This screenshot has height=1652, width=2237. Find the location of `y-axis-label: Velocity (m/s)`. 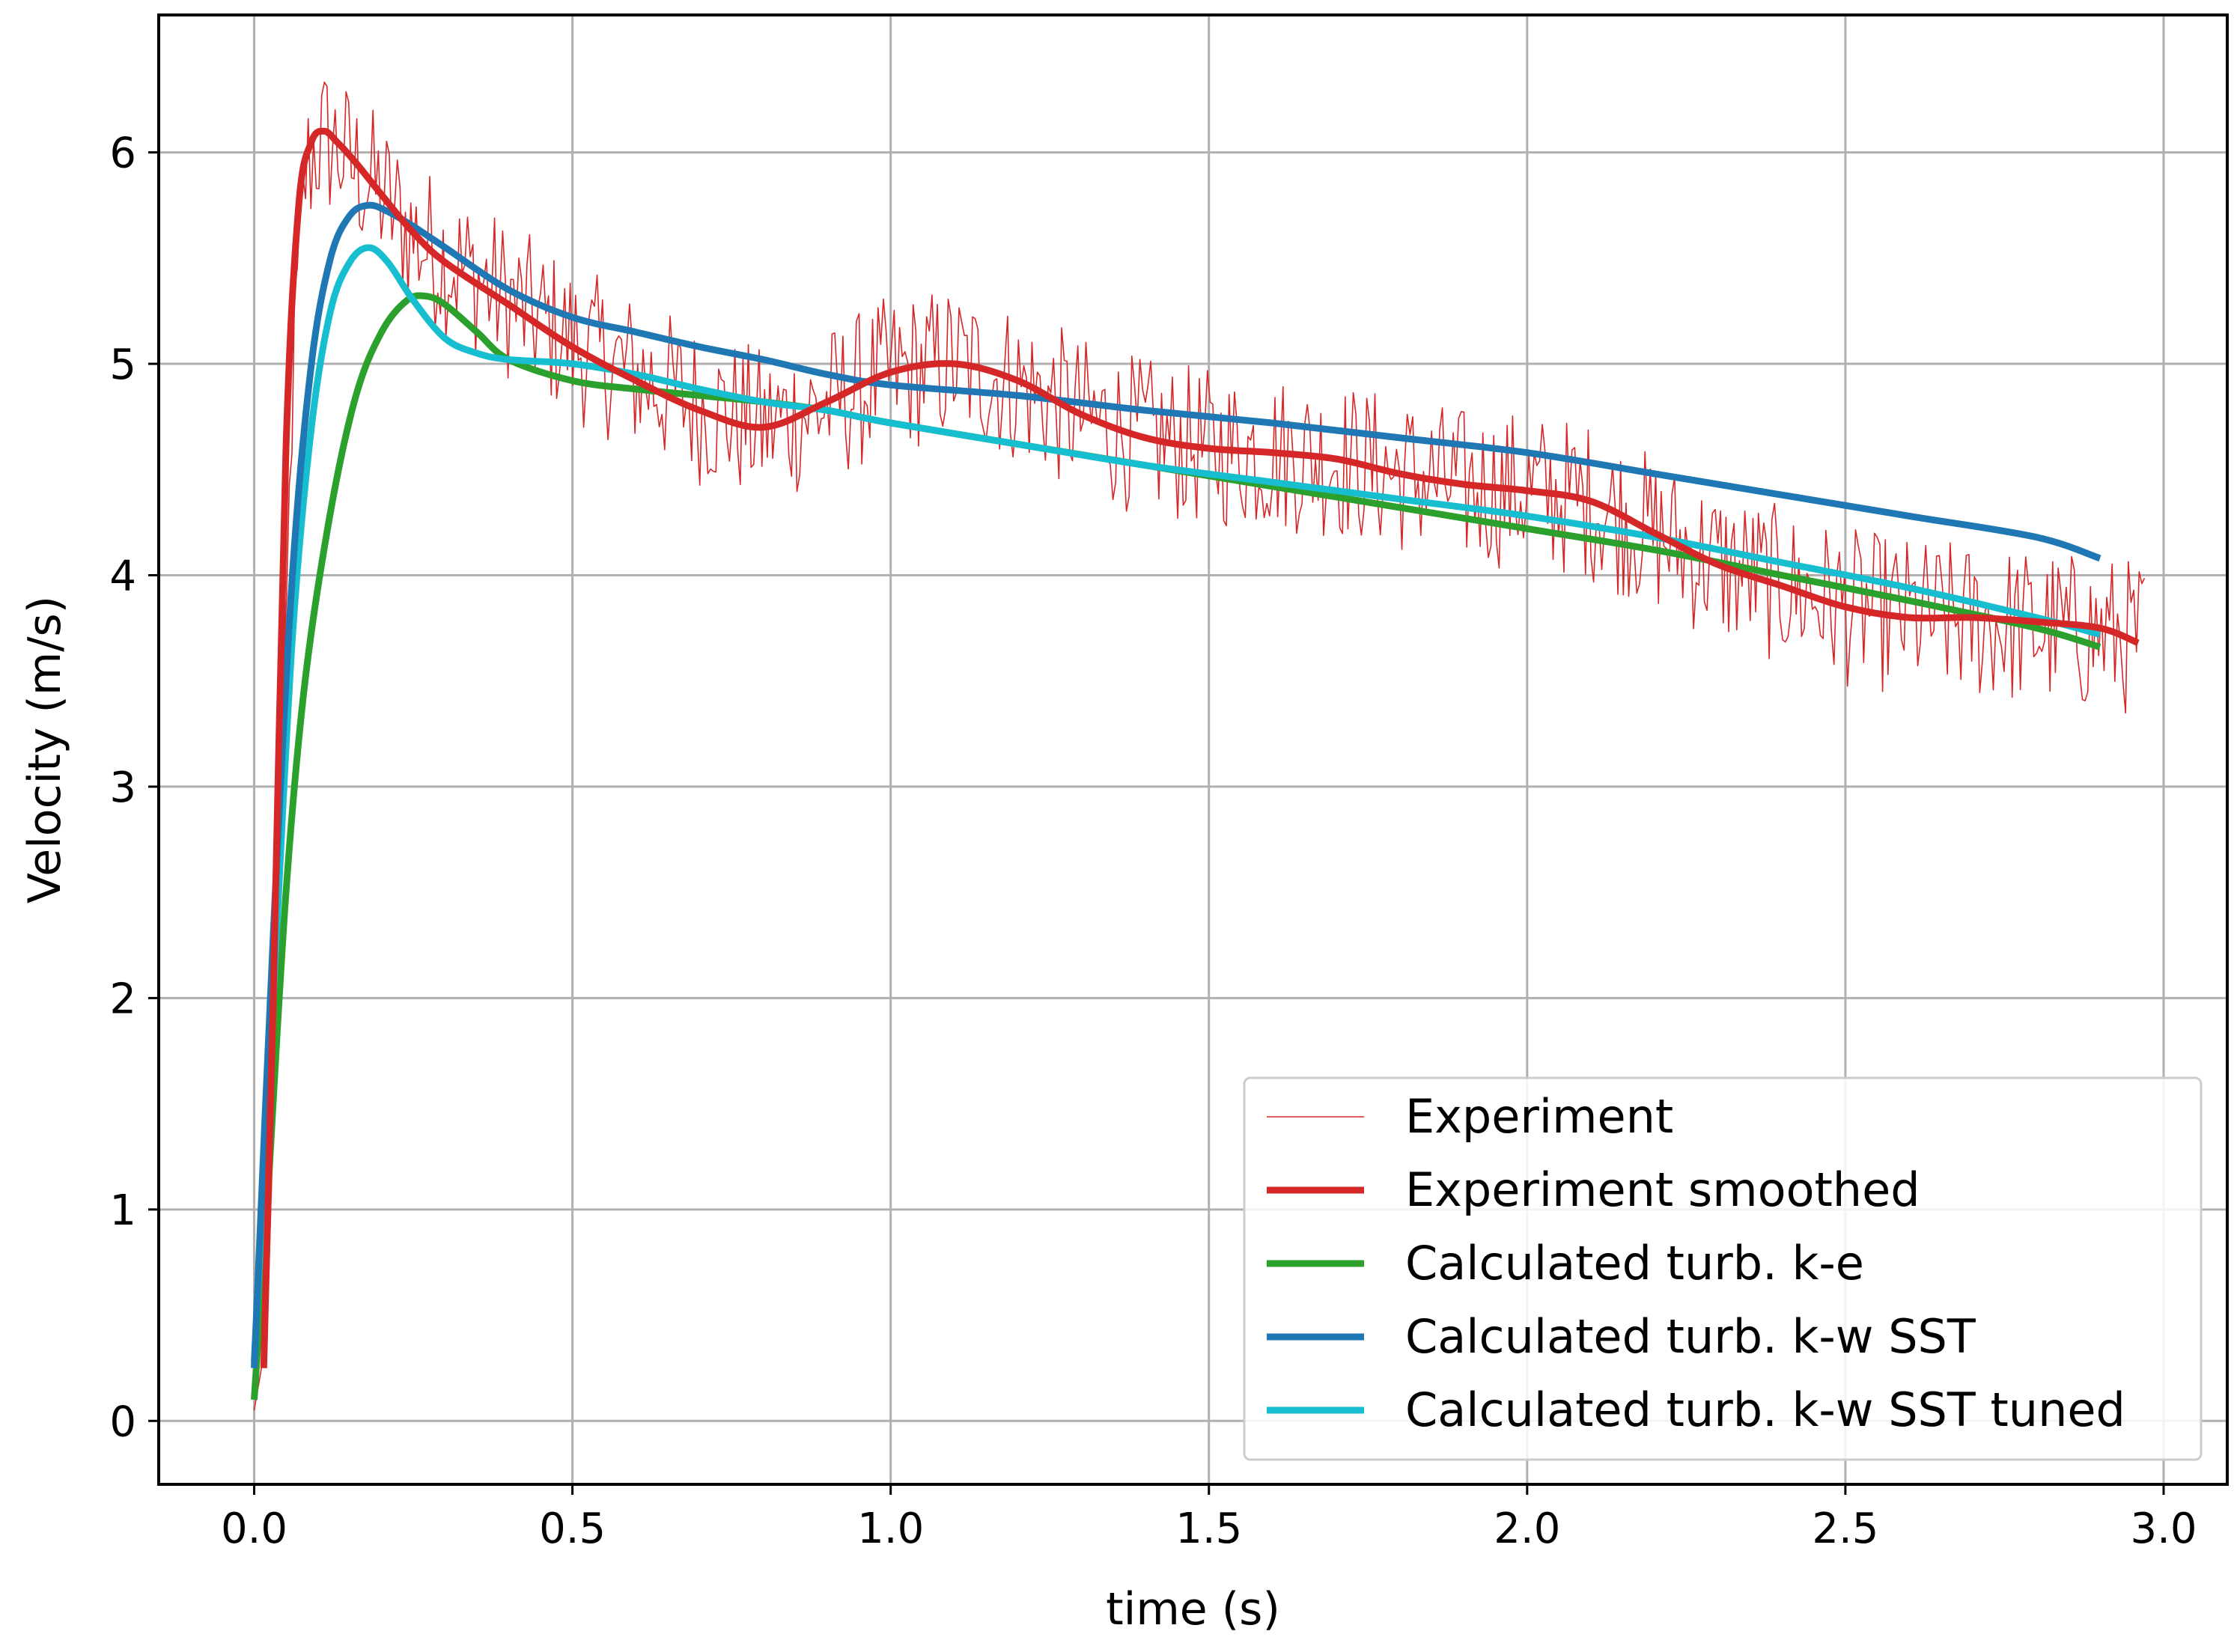

y-axis-label: Velocity (m/s) is located at coordinates (45, 749).